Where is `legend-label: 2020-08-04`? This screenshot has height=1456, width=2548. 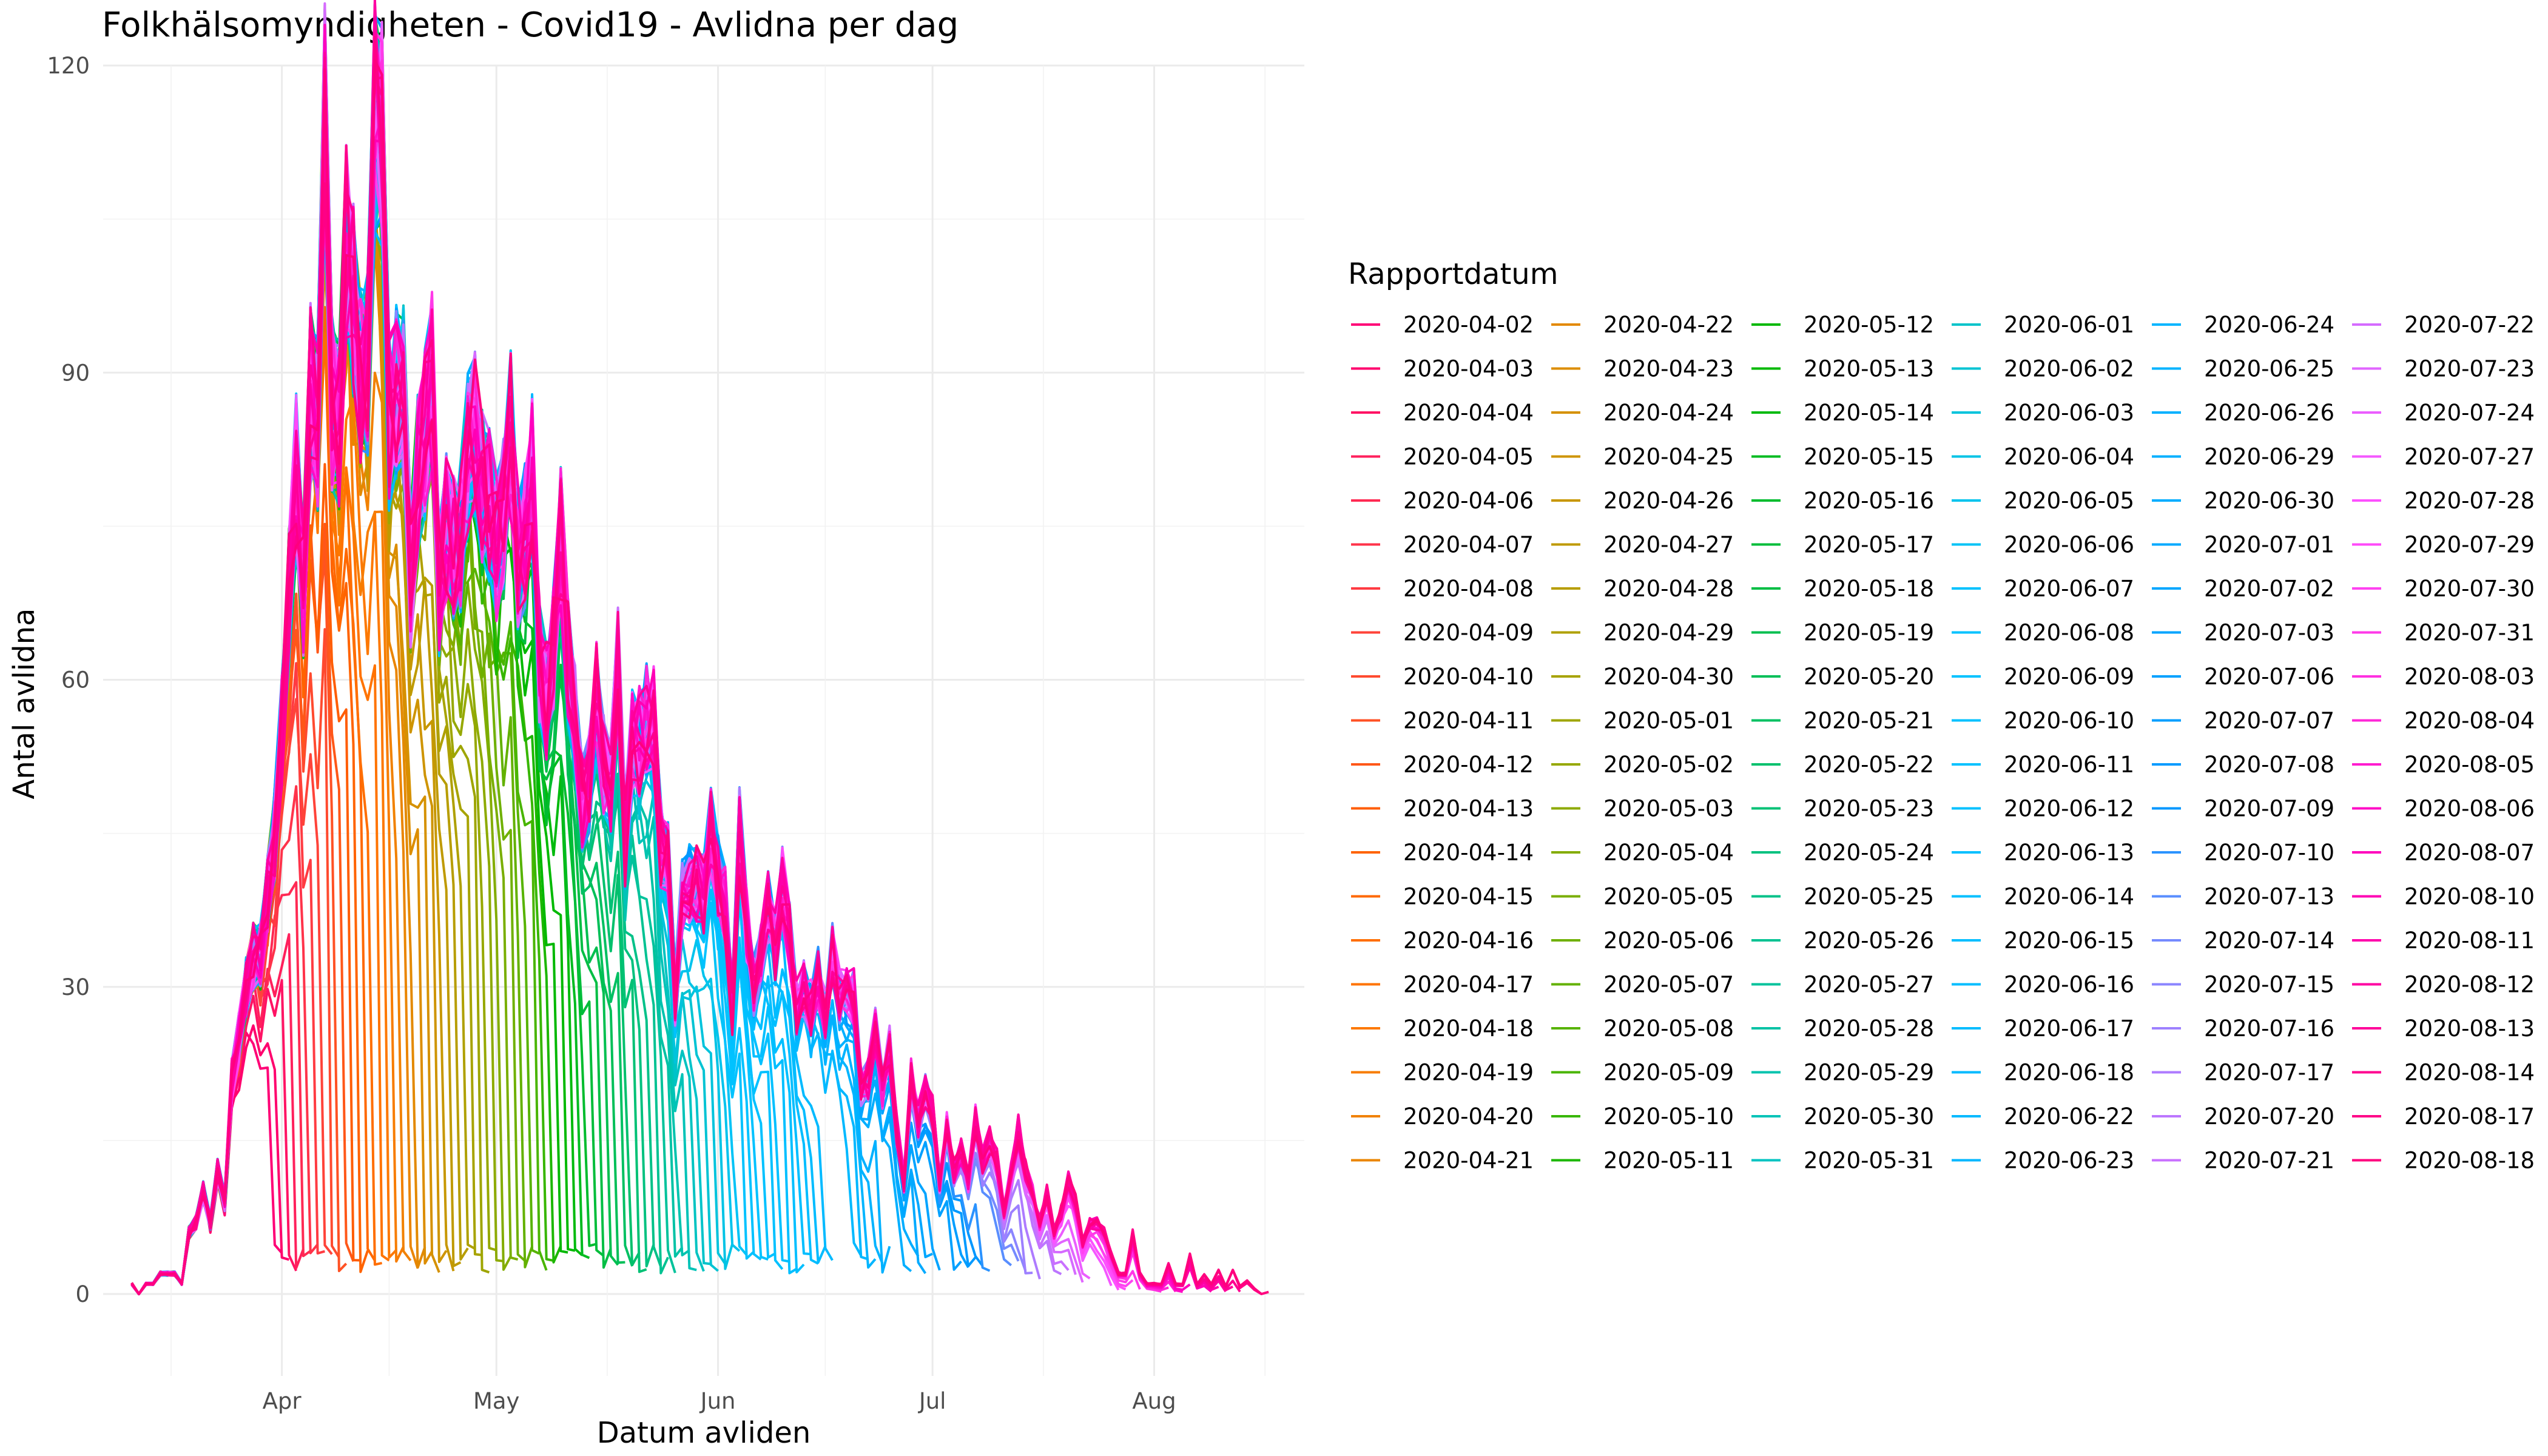 legend-label: 2020-08-04 is located at coordinates (2469, 721).